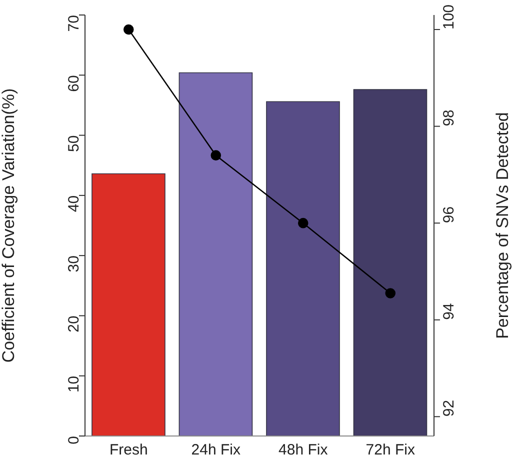 The height and width of the screenshot is (476, 520). Describe the element at coordinates (449, 311) in the screenshot. I see `y2-tick-label: 94` at that location.